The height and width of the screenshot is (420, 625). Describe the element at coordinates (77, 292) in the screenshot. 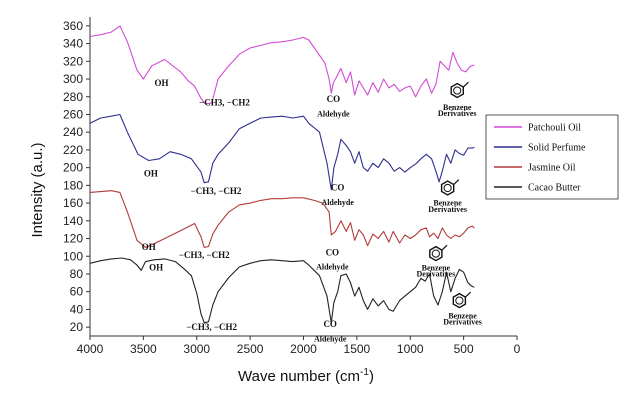

I see `y-tick-label: 60` at that location.